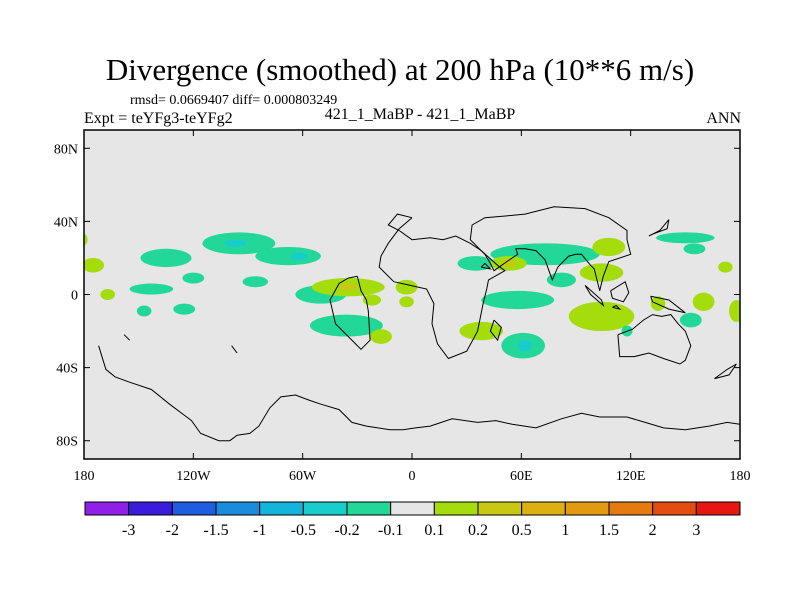 This screenshot has width=800, height=600. What do you see at coordinates (631, 476) in the screenshot?
I see `x-tick-label: 120E` at bounding box center [631, 476].